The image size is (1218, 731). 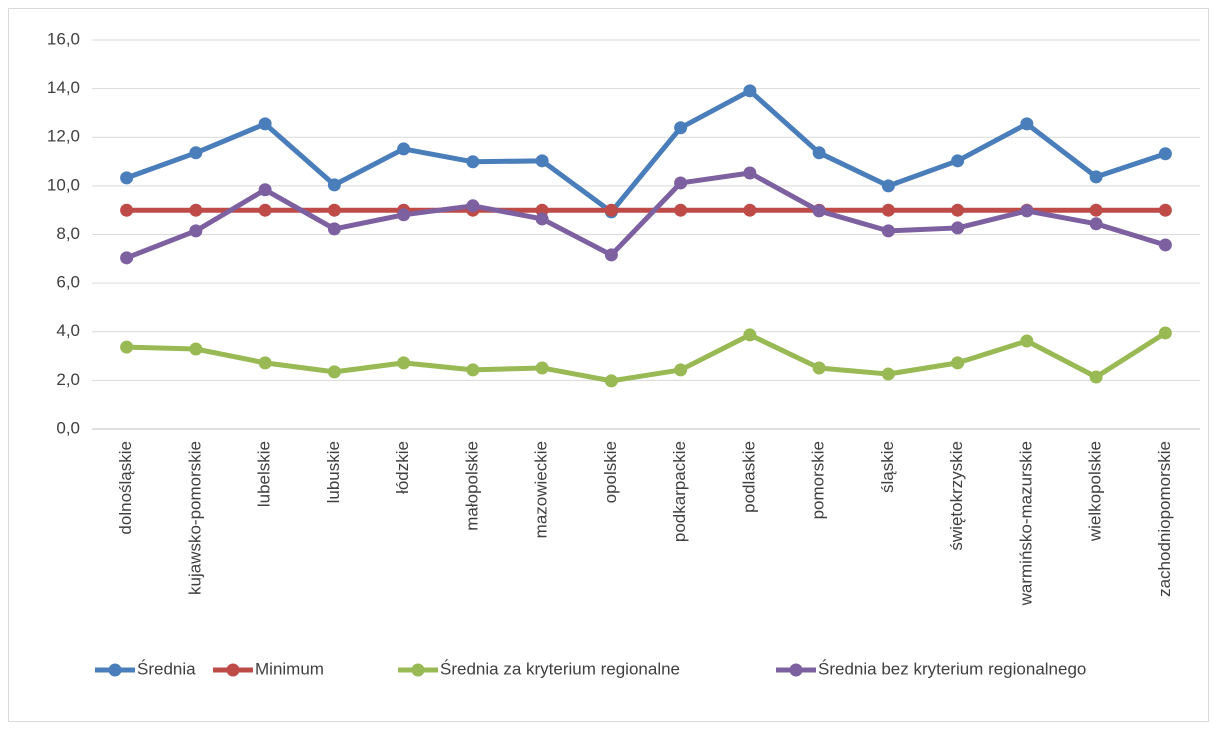 What do you see at coordinates (289, 668) in the screenshot?
I see `legend-label: Minimum` at bounding box center [289, 668].